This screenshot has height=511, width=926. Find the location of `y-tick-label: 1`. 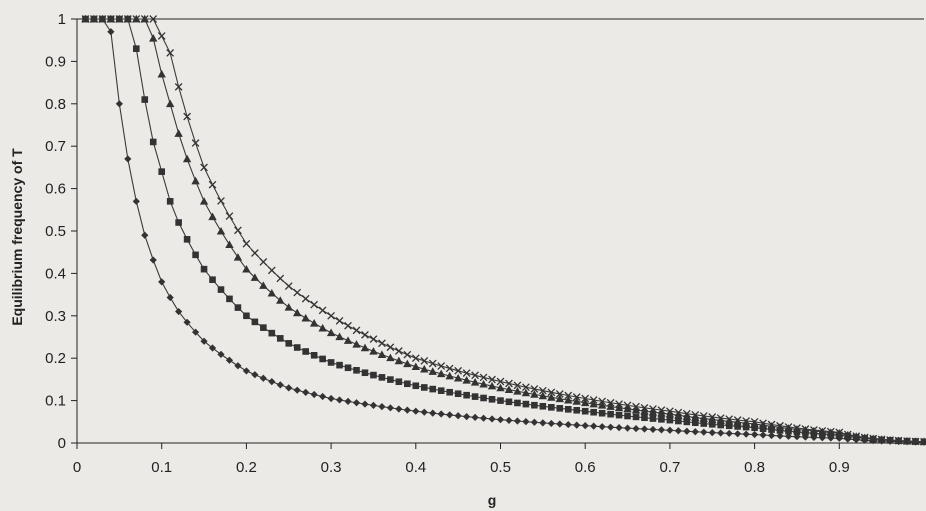

y-tick-label: 1 is located at coordinates (62, 19).